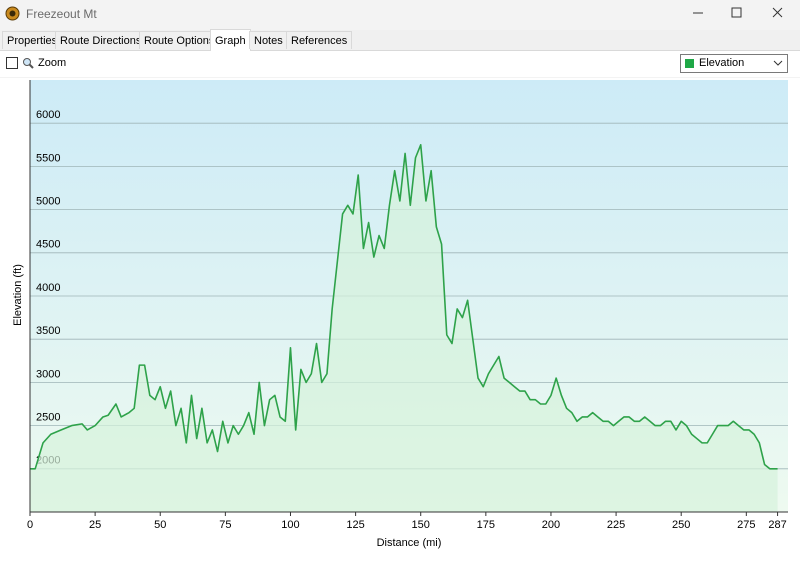  I want to click on y-tick-label: 2500, so click(48, 418).